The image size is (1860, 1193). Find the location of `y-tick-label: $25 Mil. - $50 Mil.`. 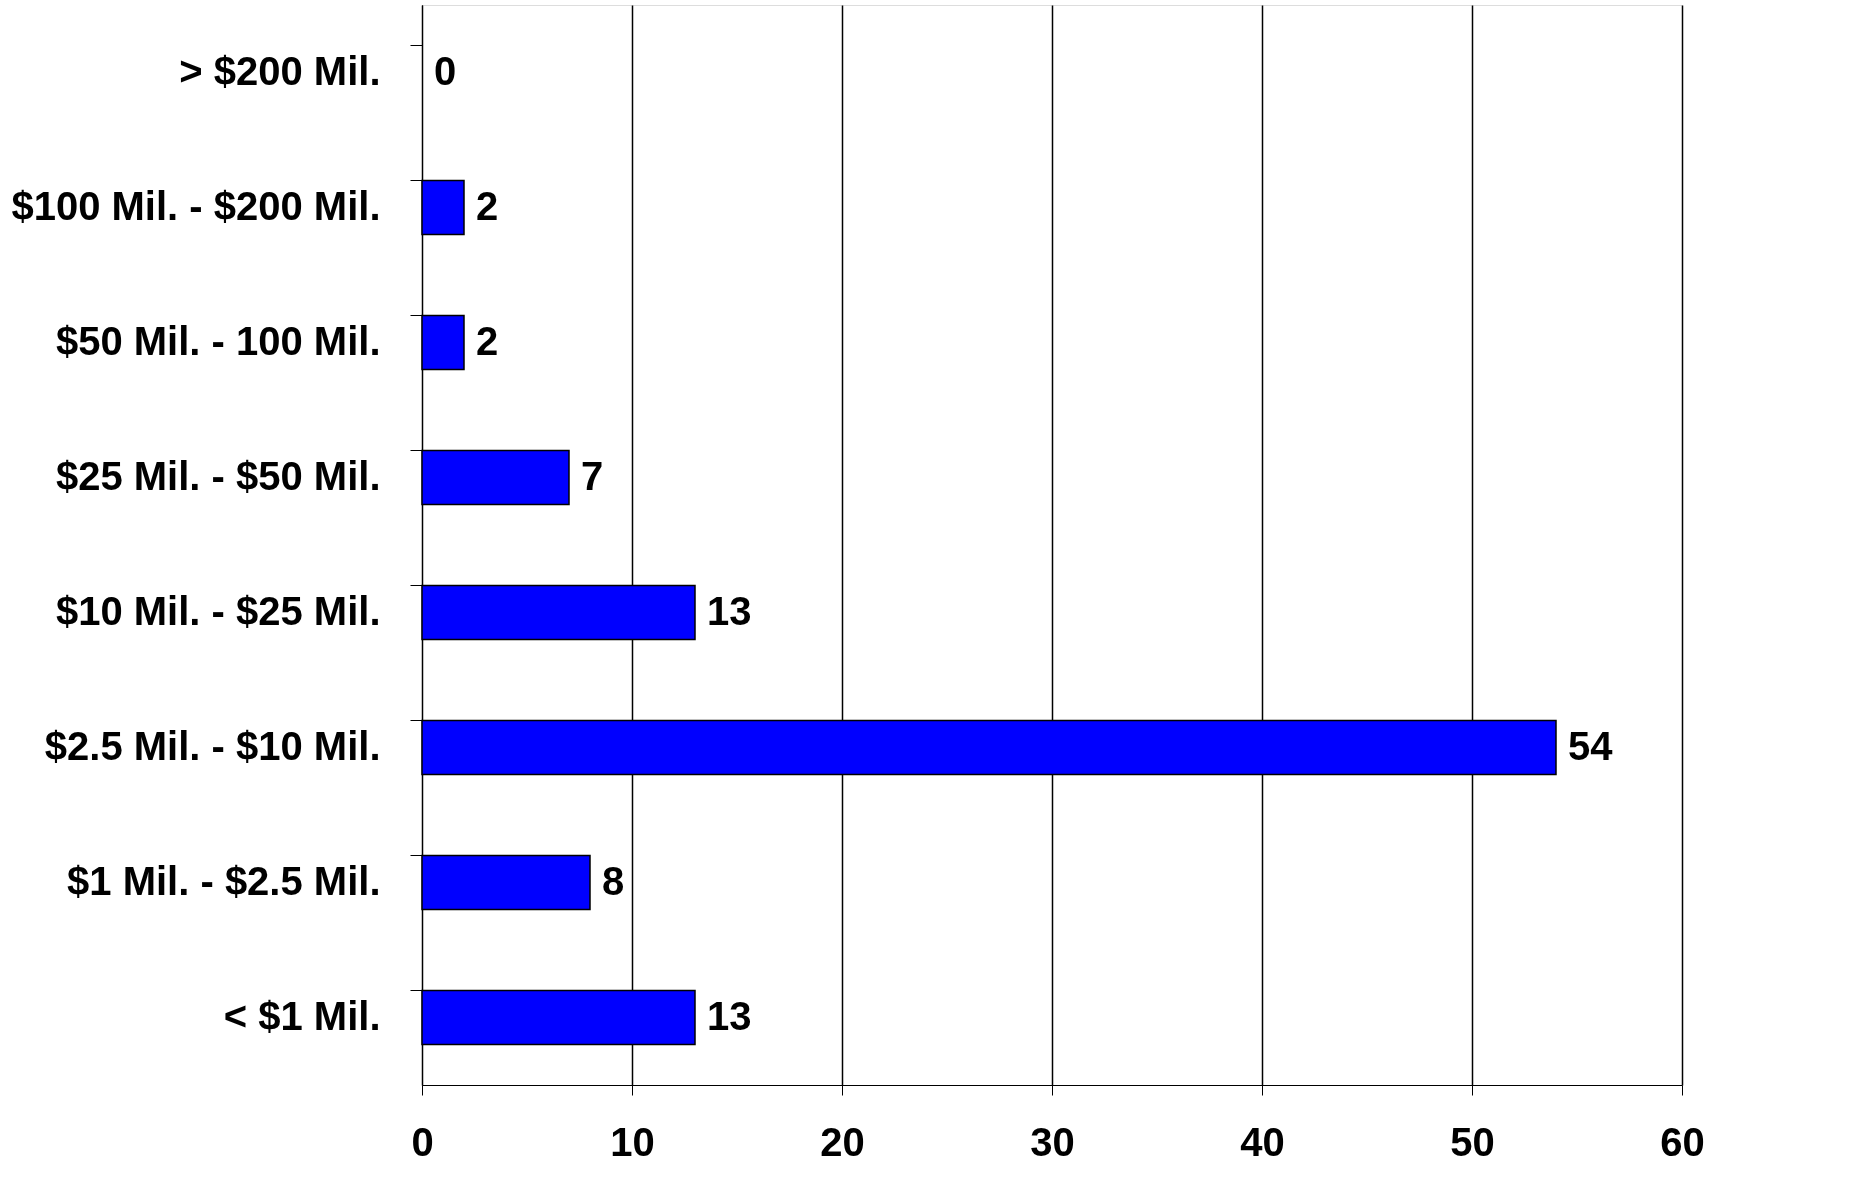

y-tick-label: $25 Mil. - $50 Mil. is located at coordinates (218, 475).